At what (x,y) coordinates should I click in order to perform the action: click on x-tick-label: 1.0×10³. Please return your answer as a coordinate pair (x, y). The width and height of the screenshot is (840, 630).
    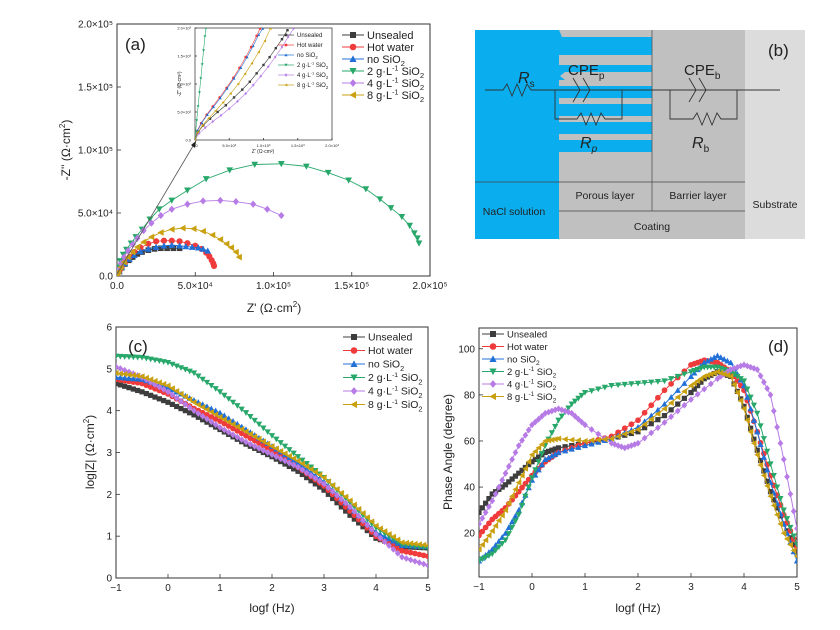
    Looking at the image, I should click on (264, 145).